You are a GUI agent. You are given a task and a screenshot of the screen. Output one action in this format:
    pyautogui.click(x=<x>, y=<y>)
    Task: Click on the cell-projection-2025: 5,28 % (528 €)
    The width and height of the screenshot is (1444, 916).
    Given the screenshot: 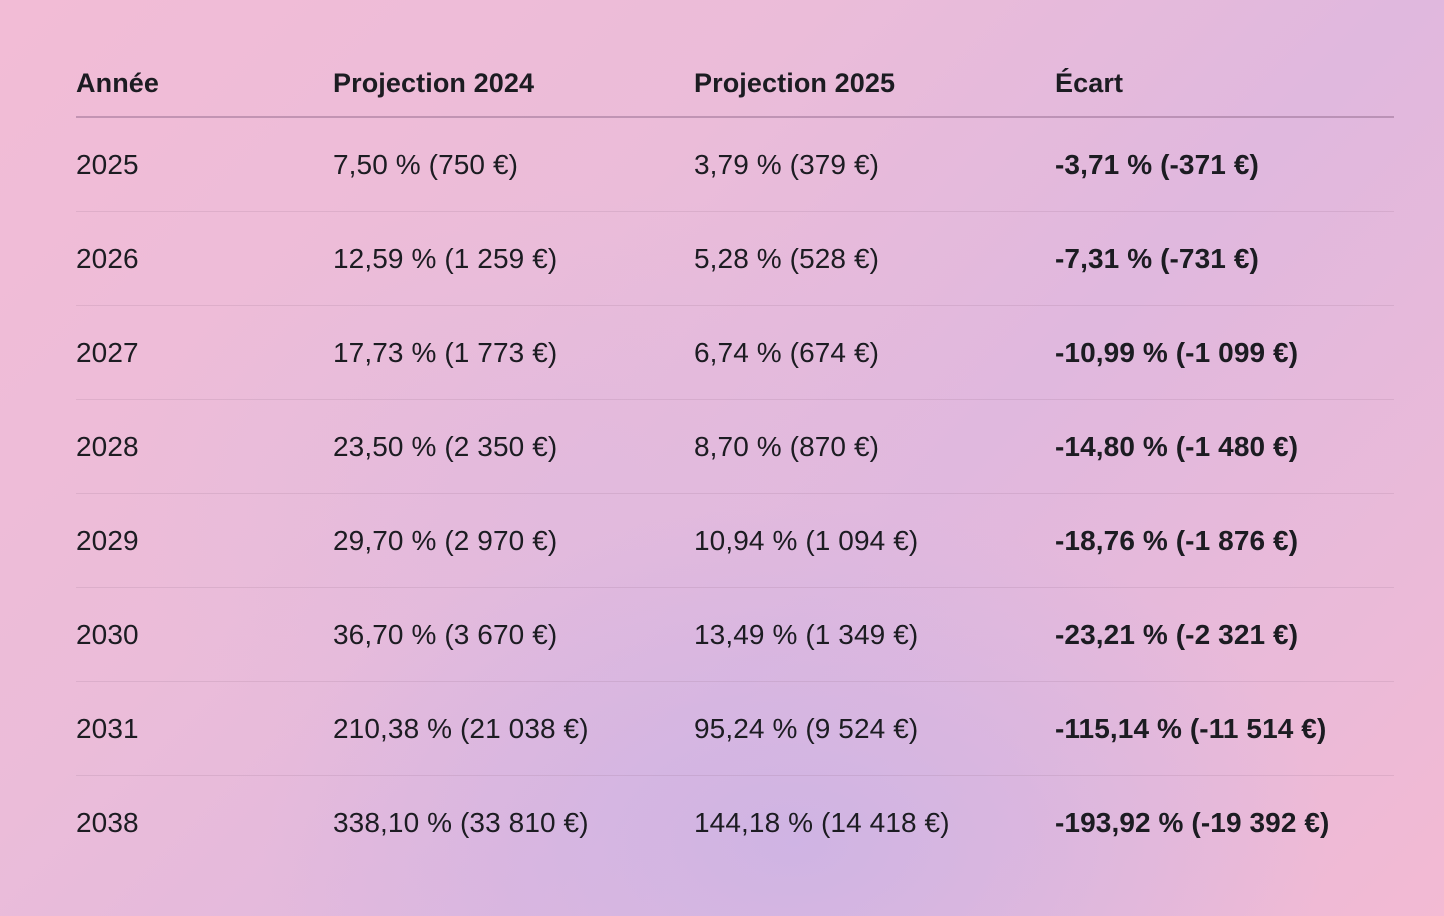 What is the action you would take?
    pyautogui.click(x=787, y=258)
    